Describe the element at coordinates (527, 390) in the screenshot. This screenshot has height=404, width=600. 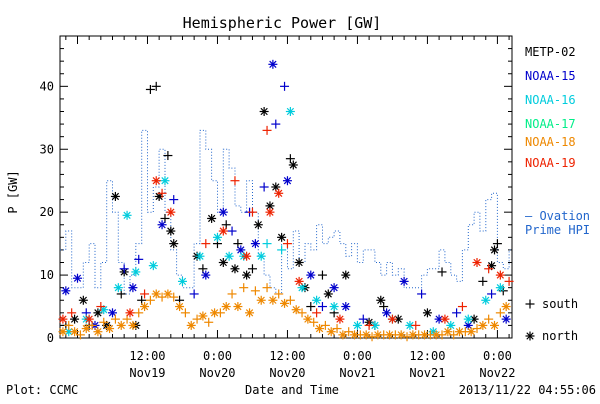
I see `plot-timestamp: 2013/11/22 04:55:06` at that location.